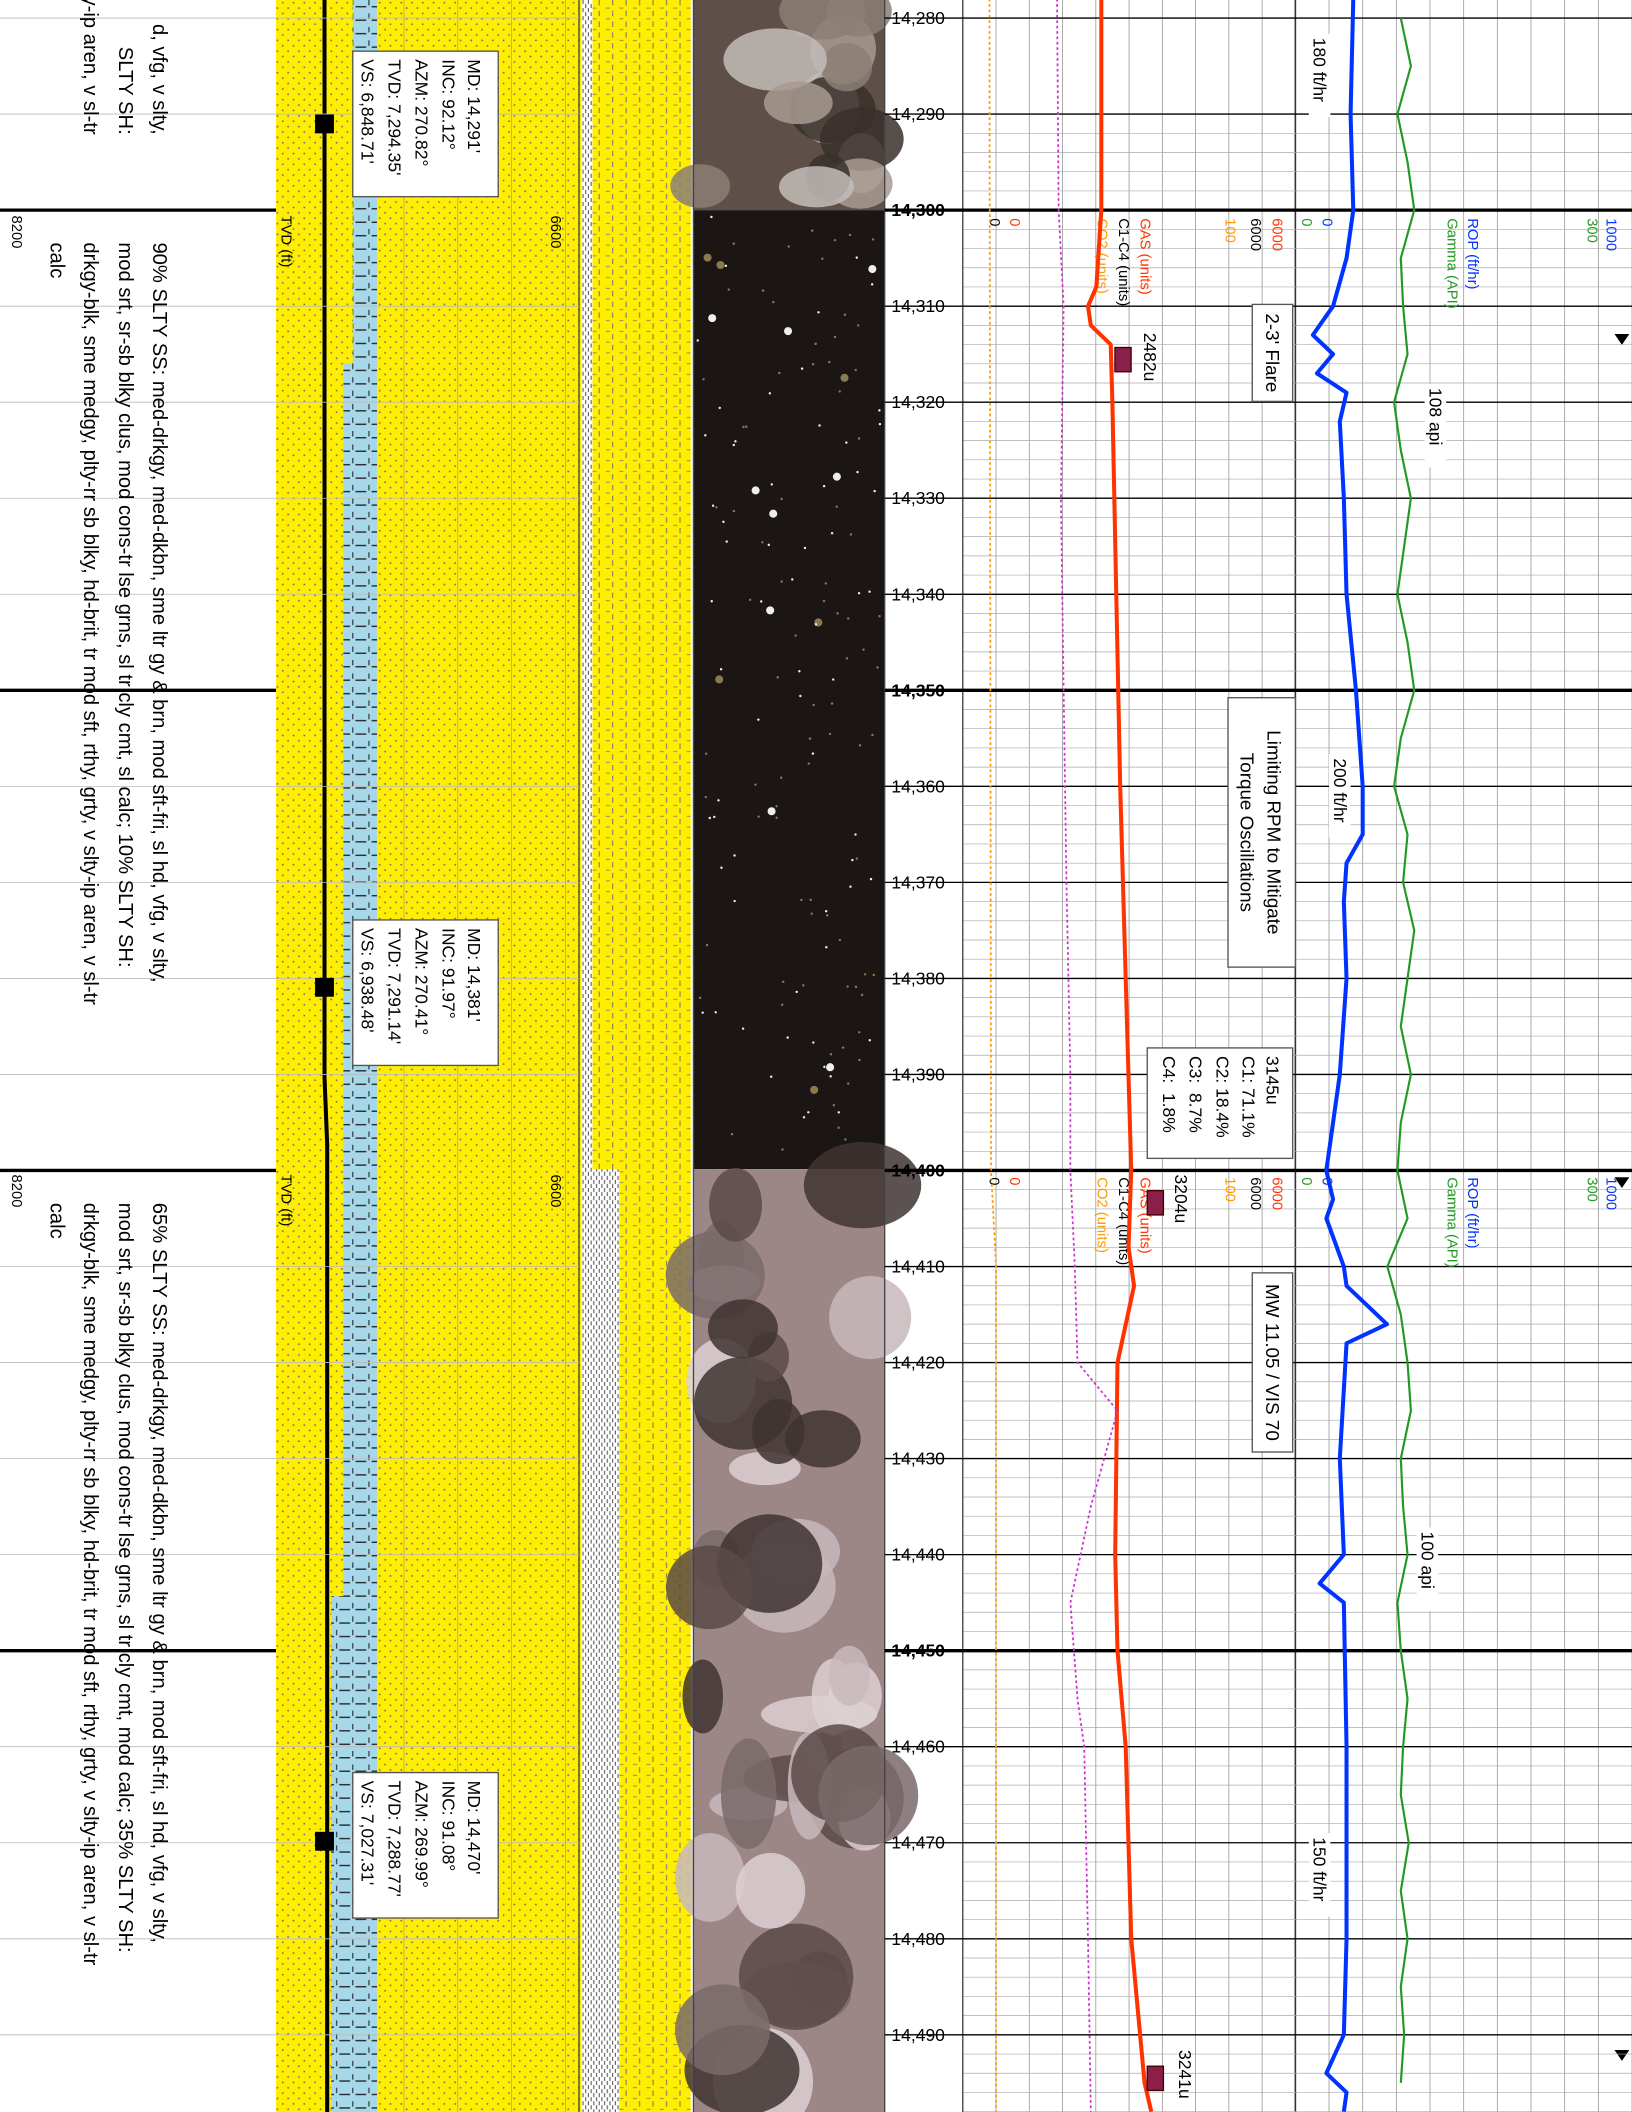 This screenshot has height=2112, width=1632. I want to click on curve-header: 100, so click(1229, 230).